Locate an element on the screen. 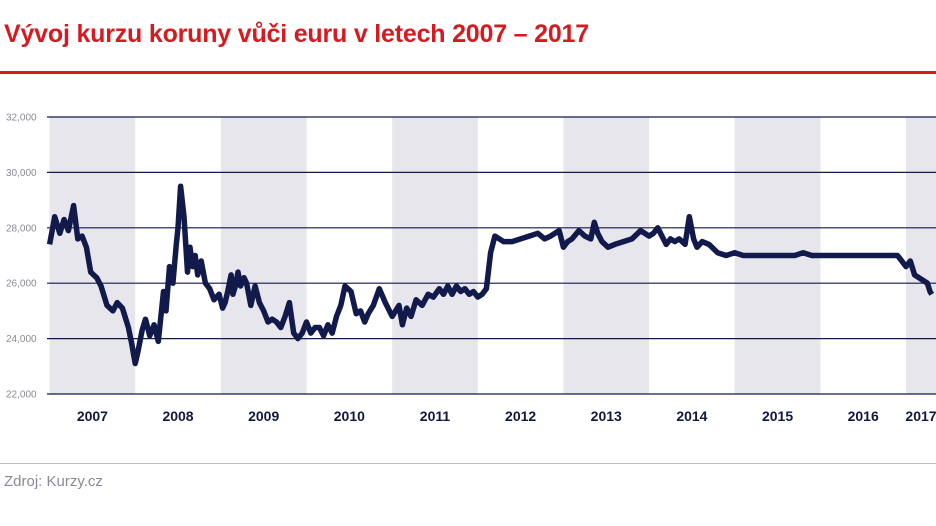  year-band-2013 is located at coordinates (606, 255).